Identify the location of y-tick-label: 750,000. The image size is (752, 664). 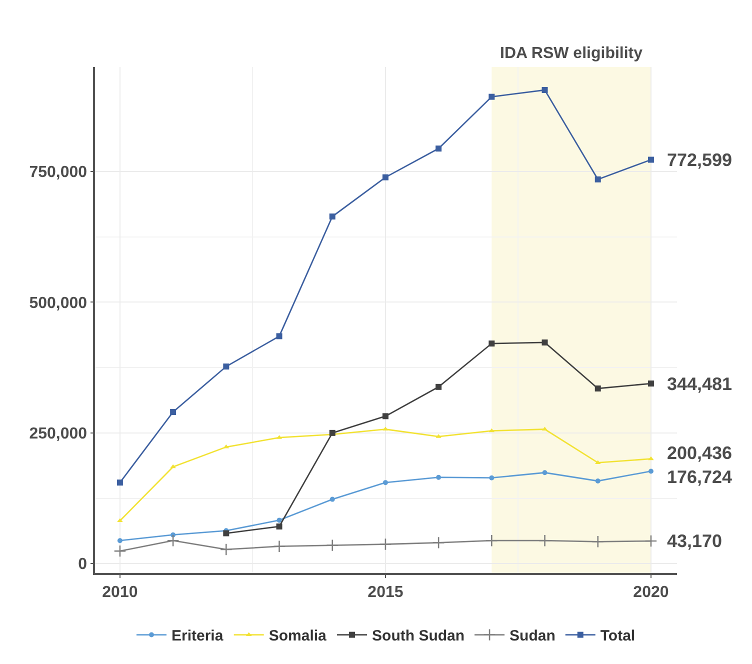
(58, 173).